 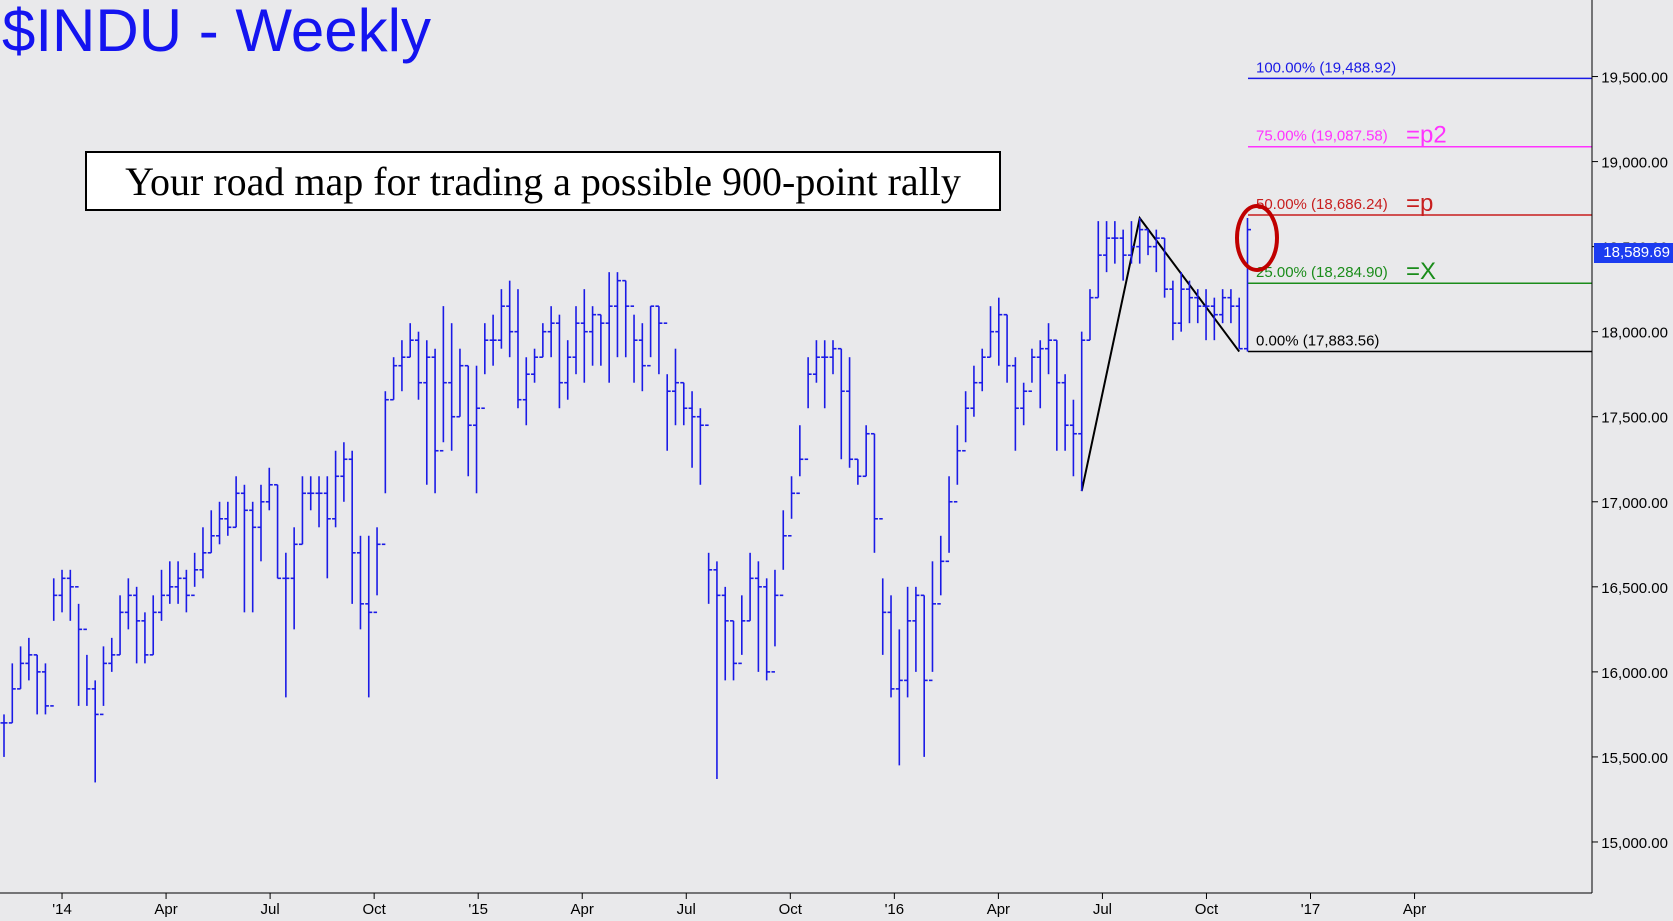 What do you see at coordinates (1426, 135) in the screenshot?
I see `fib-target-1: =p2` at bounding box center [1426, 135].